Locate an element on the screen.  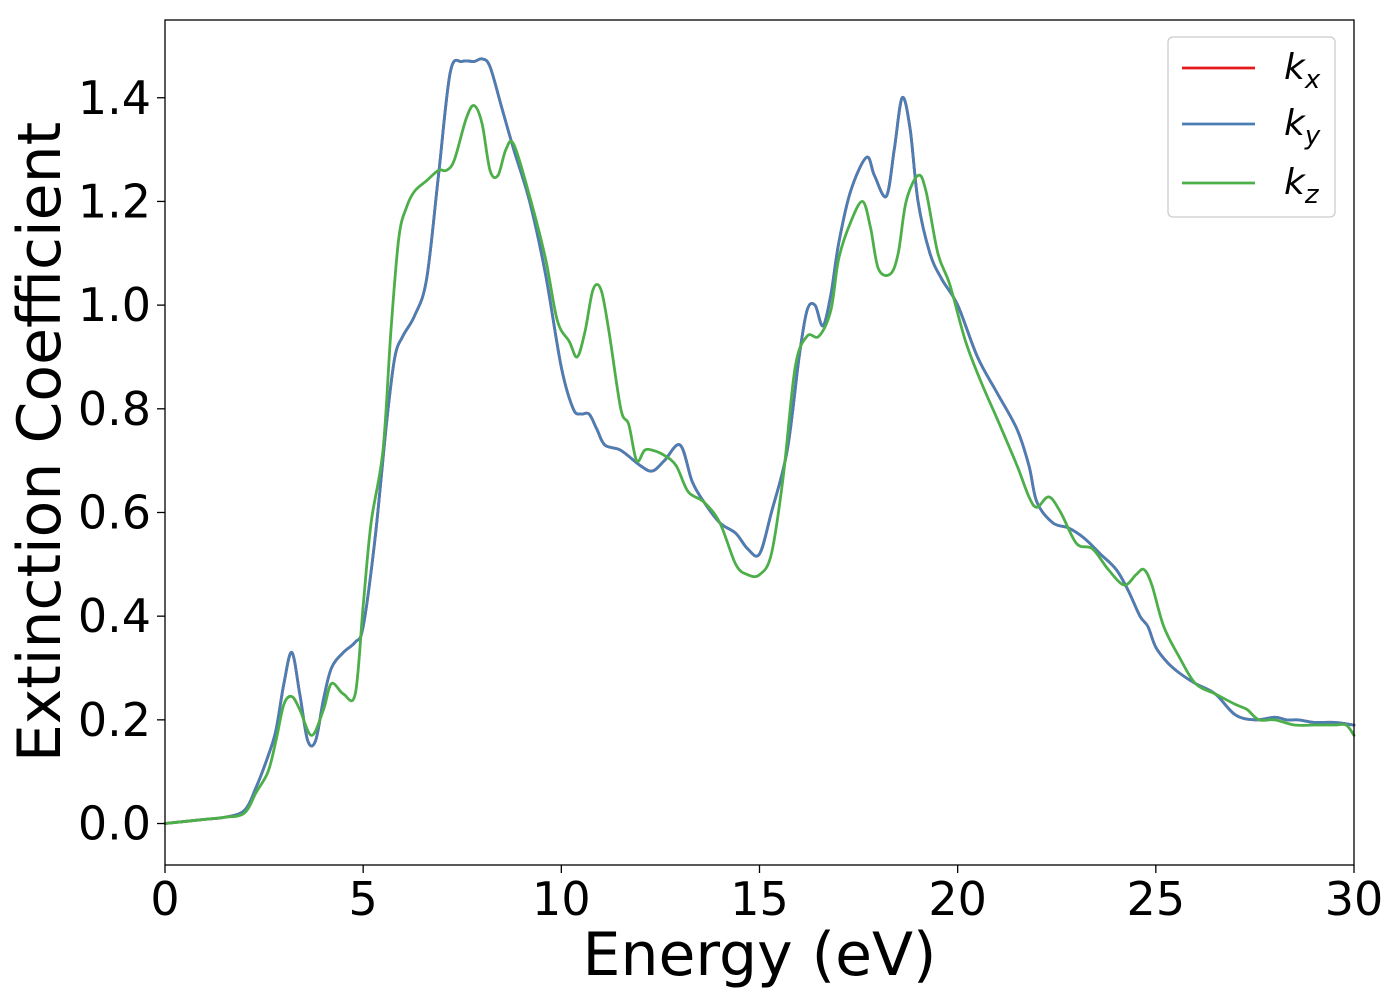
x-tick-label: 0 is located at coordinates (164, 899).